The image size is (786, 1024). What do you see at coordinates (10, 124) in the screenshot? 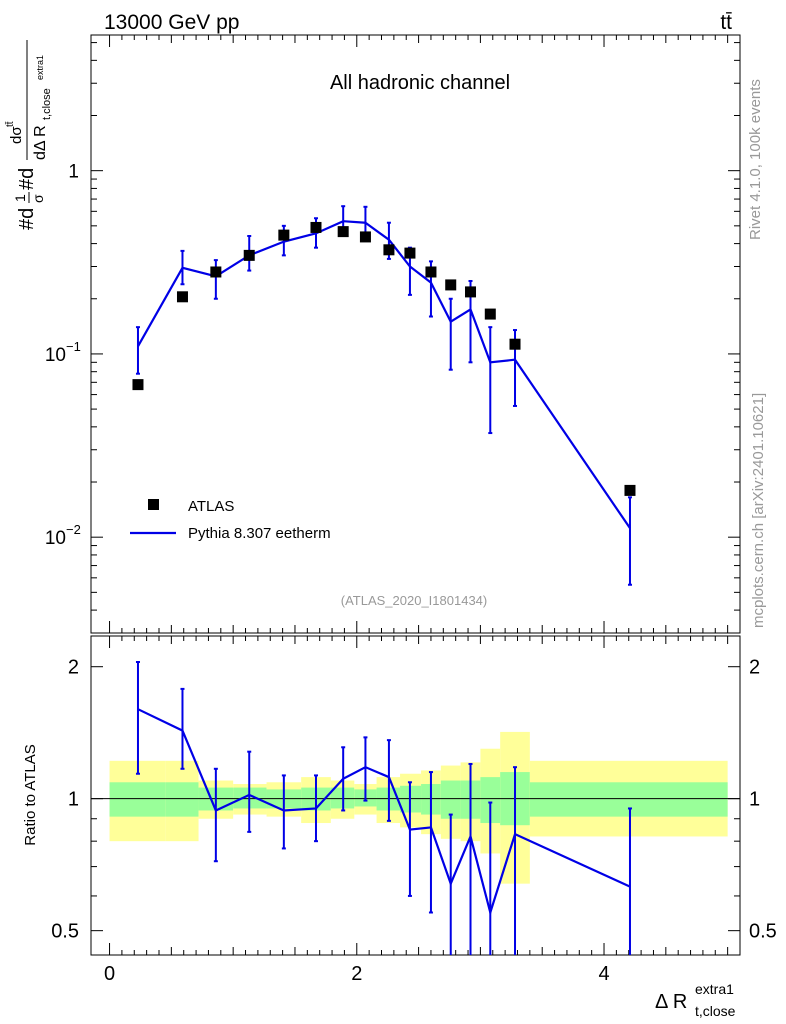
I see `svg-text: tt̄` at bounding box center [10, 124].